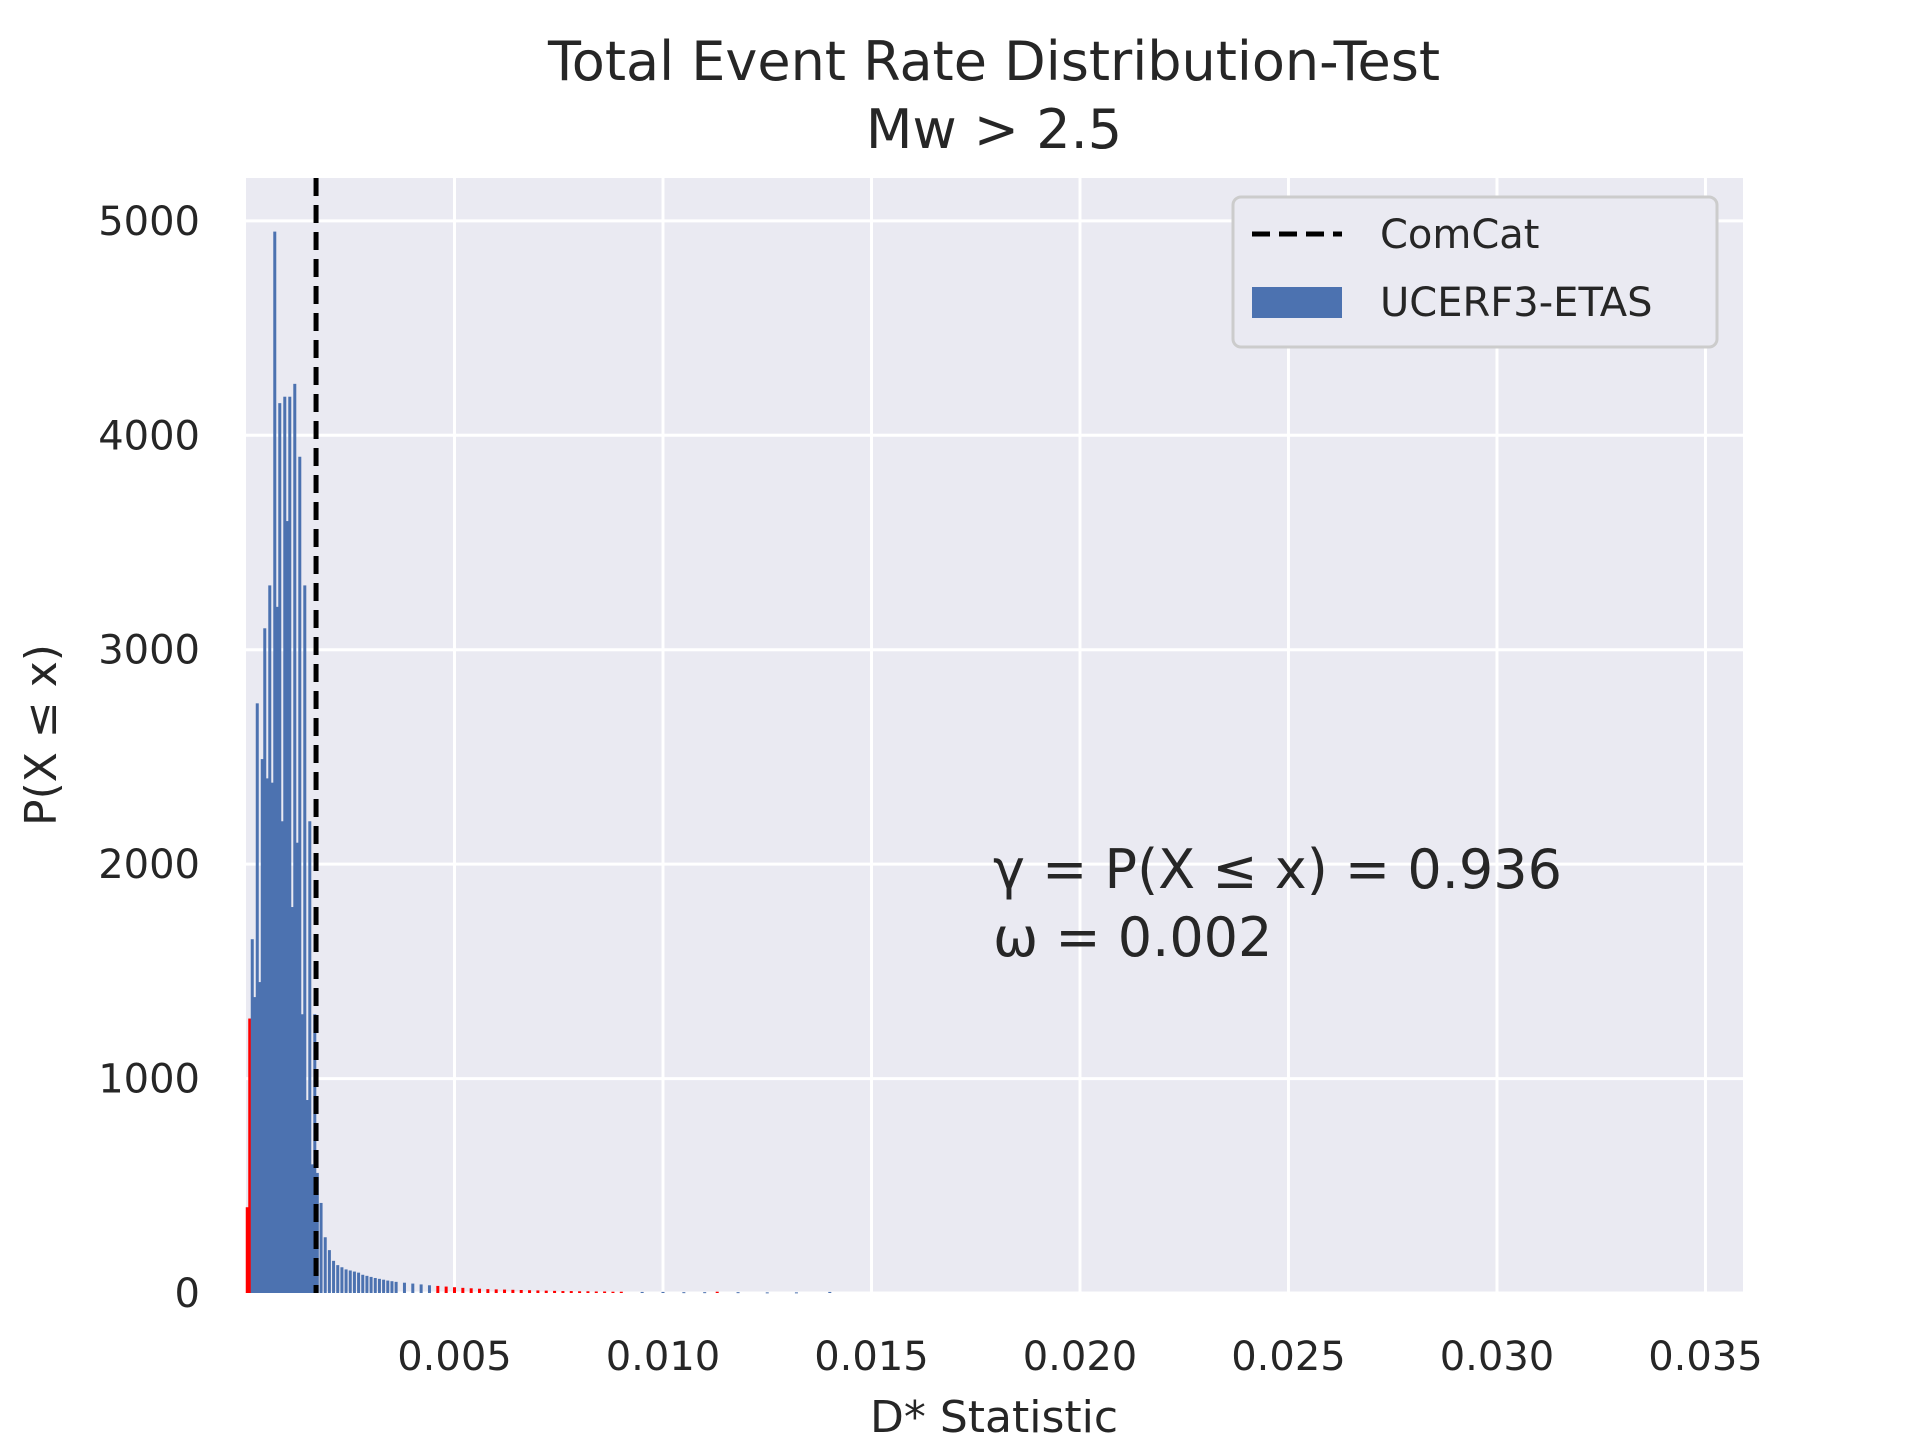 The height and width of the screenshot is (1440, 1920). I want to click on legend-box, so click(1475, 272).